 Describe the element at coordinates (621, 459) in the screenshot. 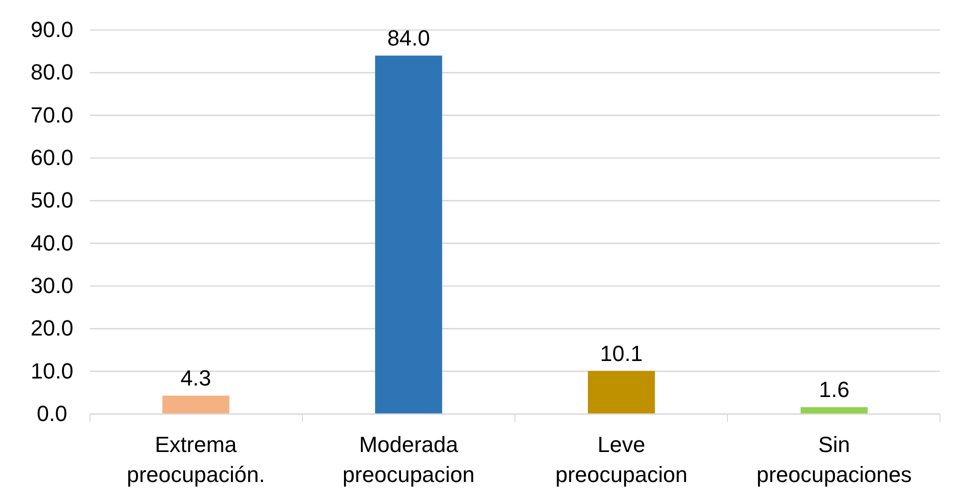

I see `x-tick-label: Leve preocupacion` at that location.